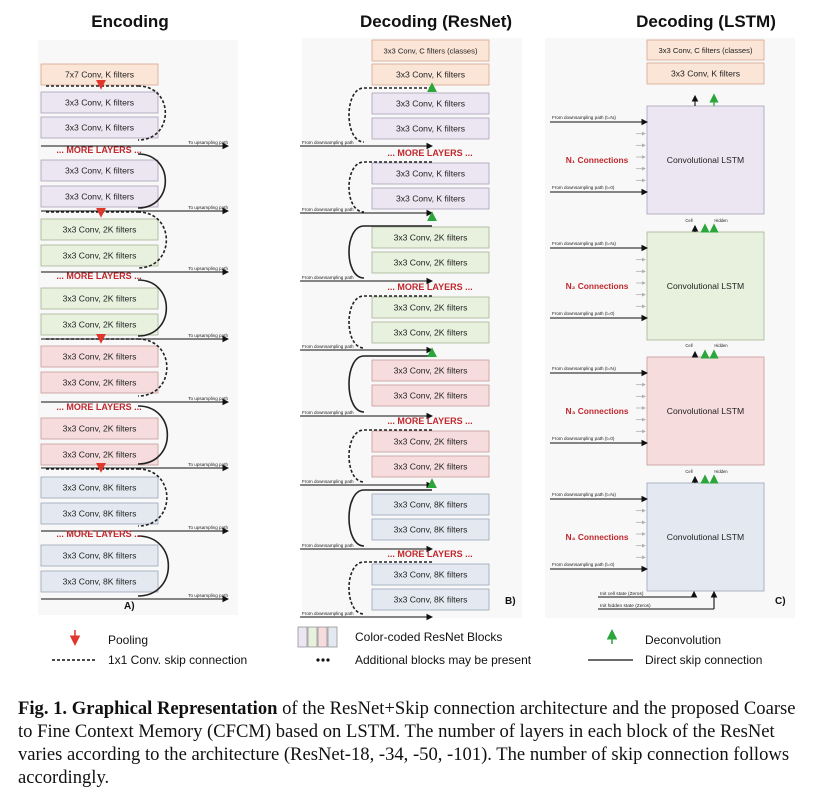 The width and height of the screenshot is (817, 812). I want to click on init-hidden-label: Init hidden state (Zeros), so click(625, 606).